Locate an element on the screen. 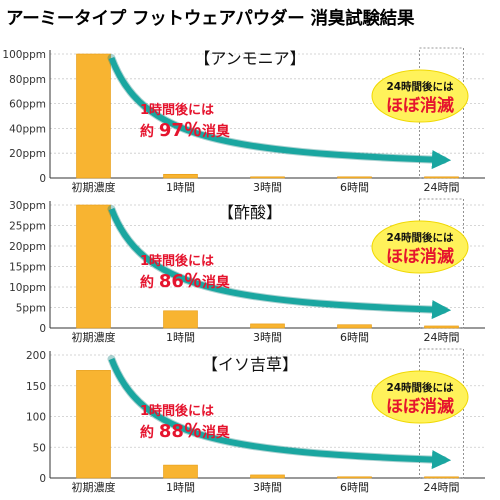  y-tick-label: 10ppm is located at coordinates (27, 288).